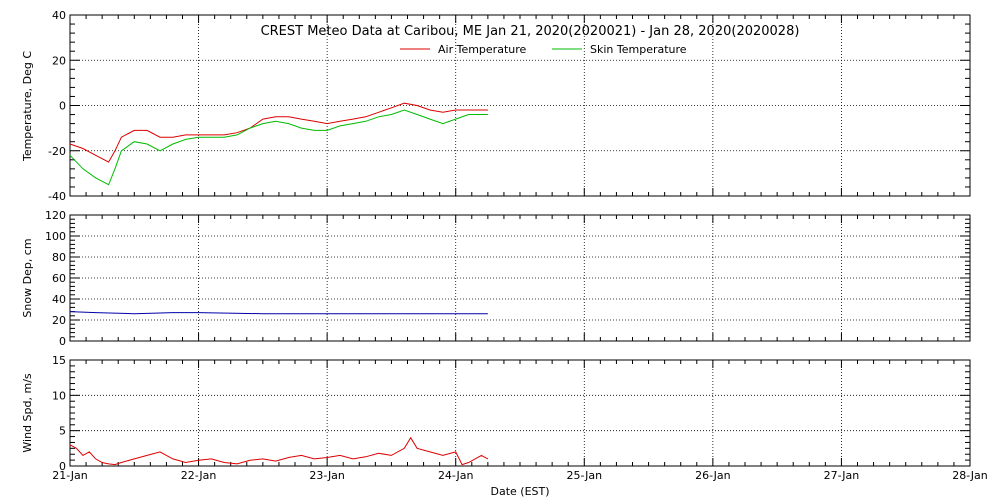  Describe the element at coordinates (842, 475) in the screenshot. I see `x-tick-label: 27-Jan` at that location.